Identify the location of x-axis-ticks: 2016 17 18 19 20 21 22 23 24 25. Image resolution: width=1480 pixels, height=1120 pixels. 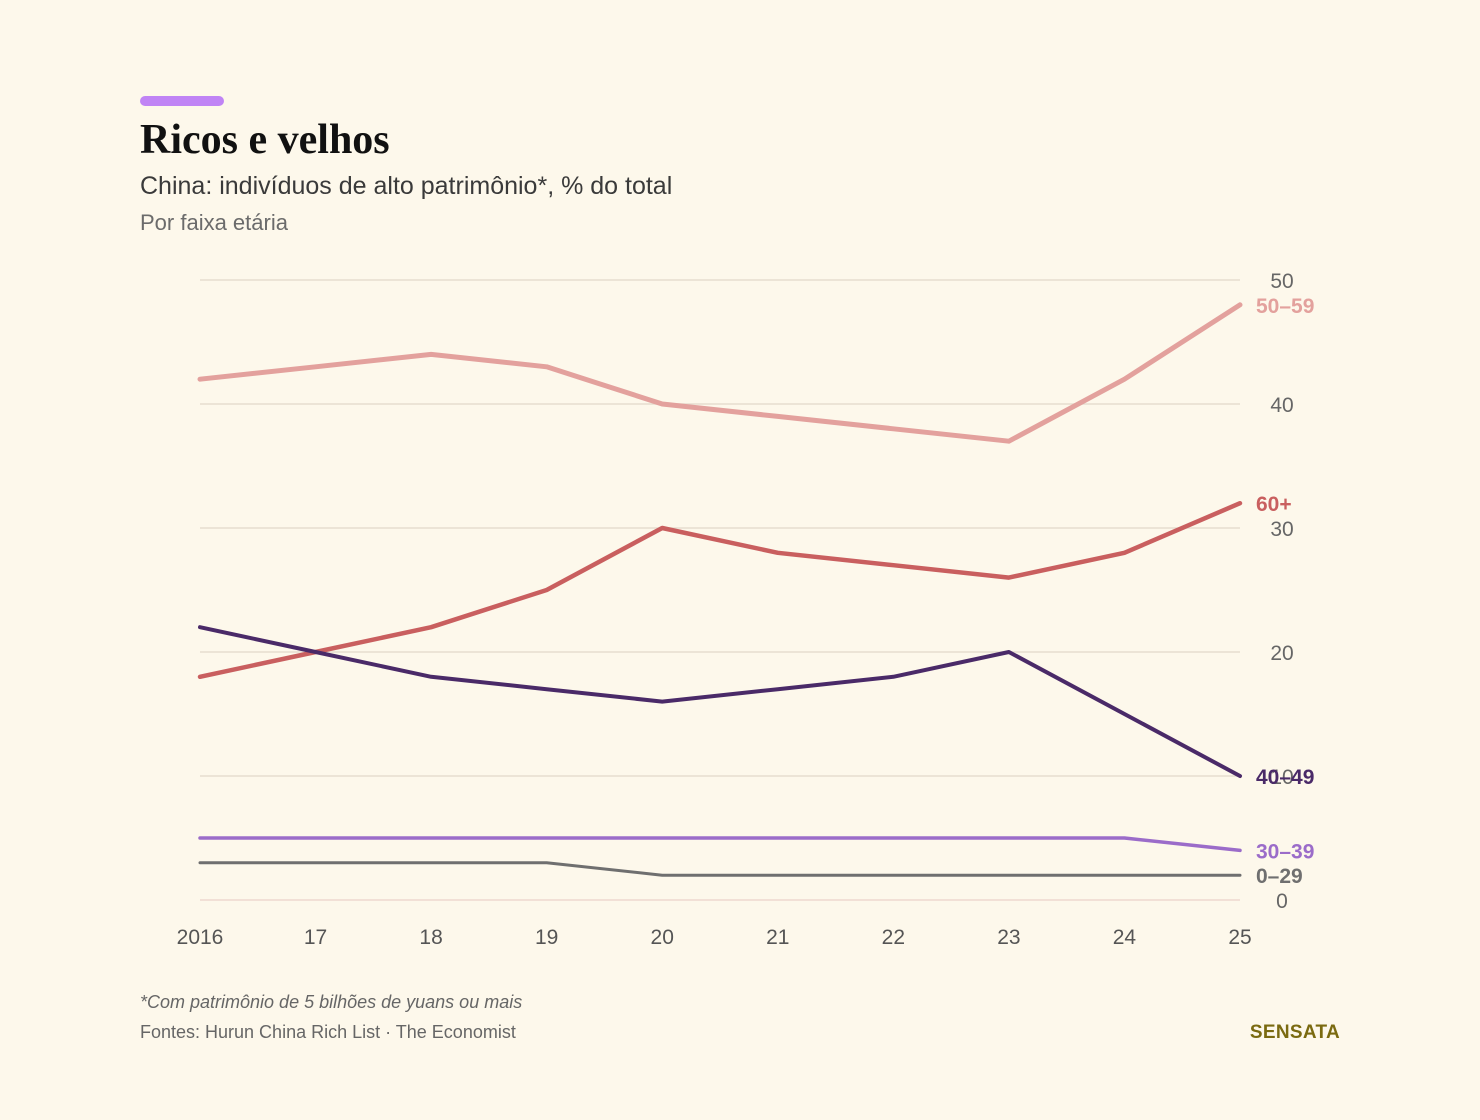
(714, 937).